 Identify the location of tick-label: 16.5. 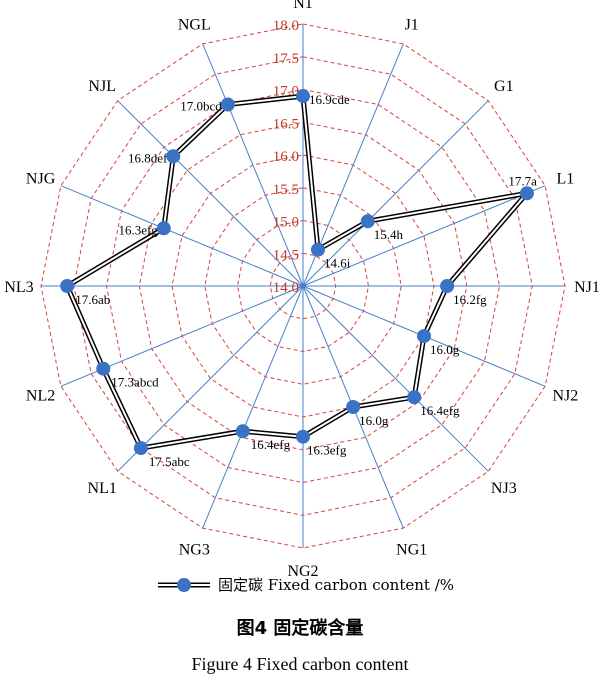
(286, 124).